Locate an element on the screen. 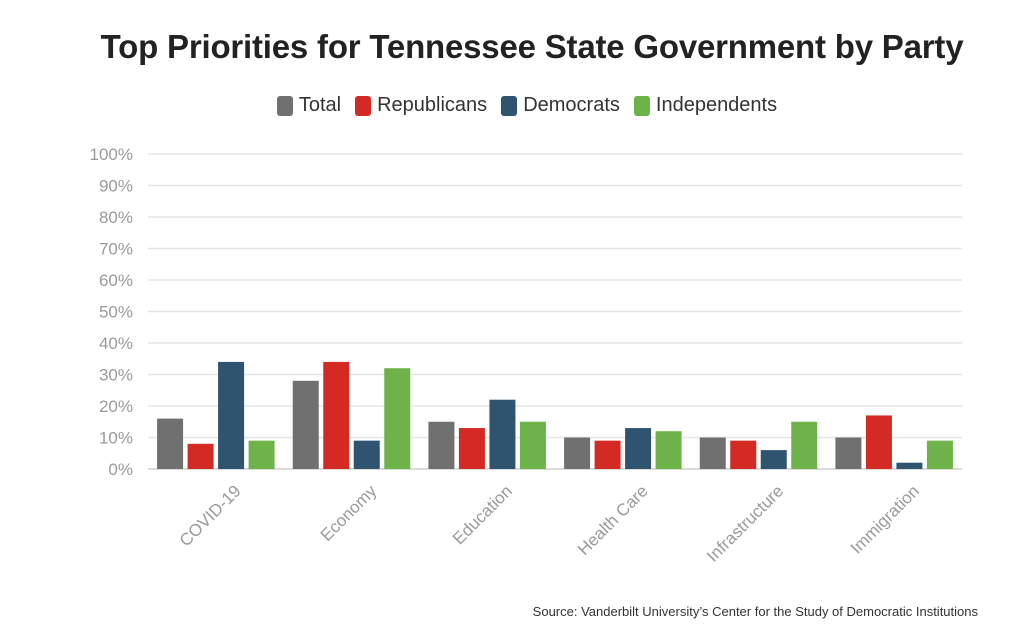 This screenshot has height=638, width=1024. legend-item-republicans: Republicans is located at coordinates (421, 105).